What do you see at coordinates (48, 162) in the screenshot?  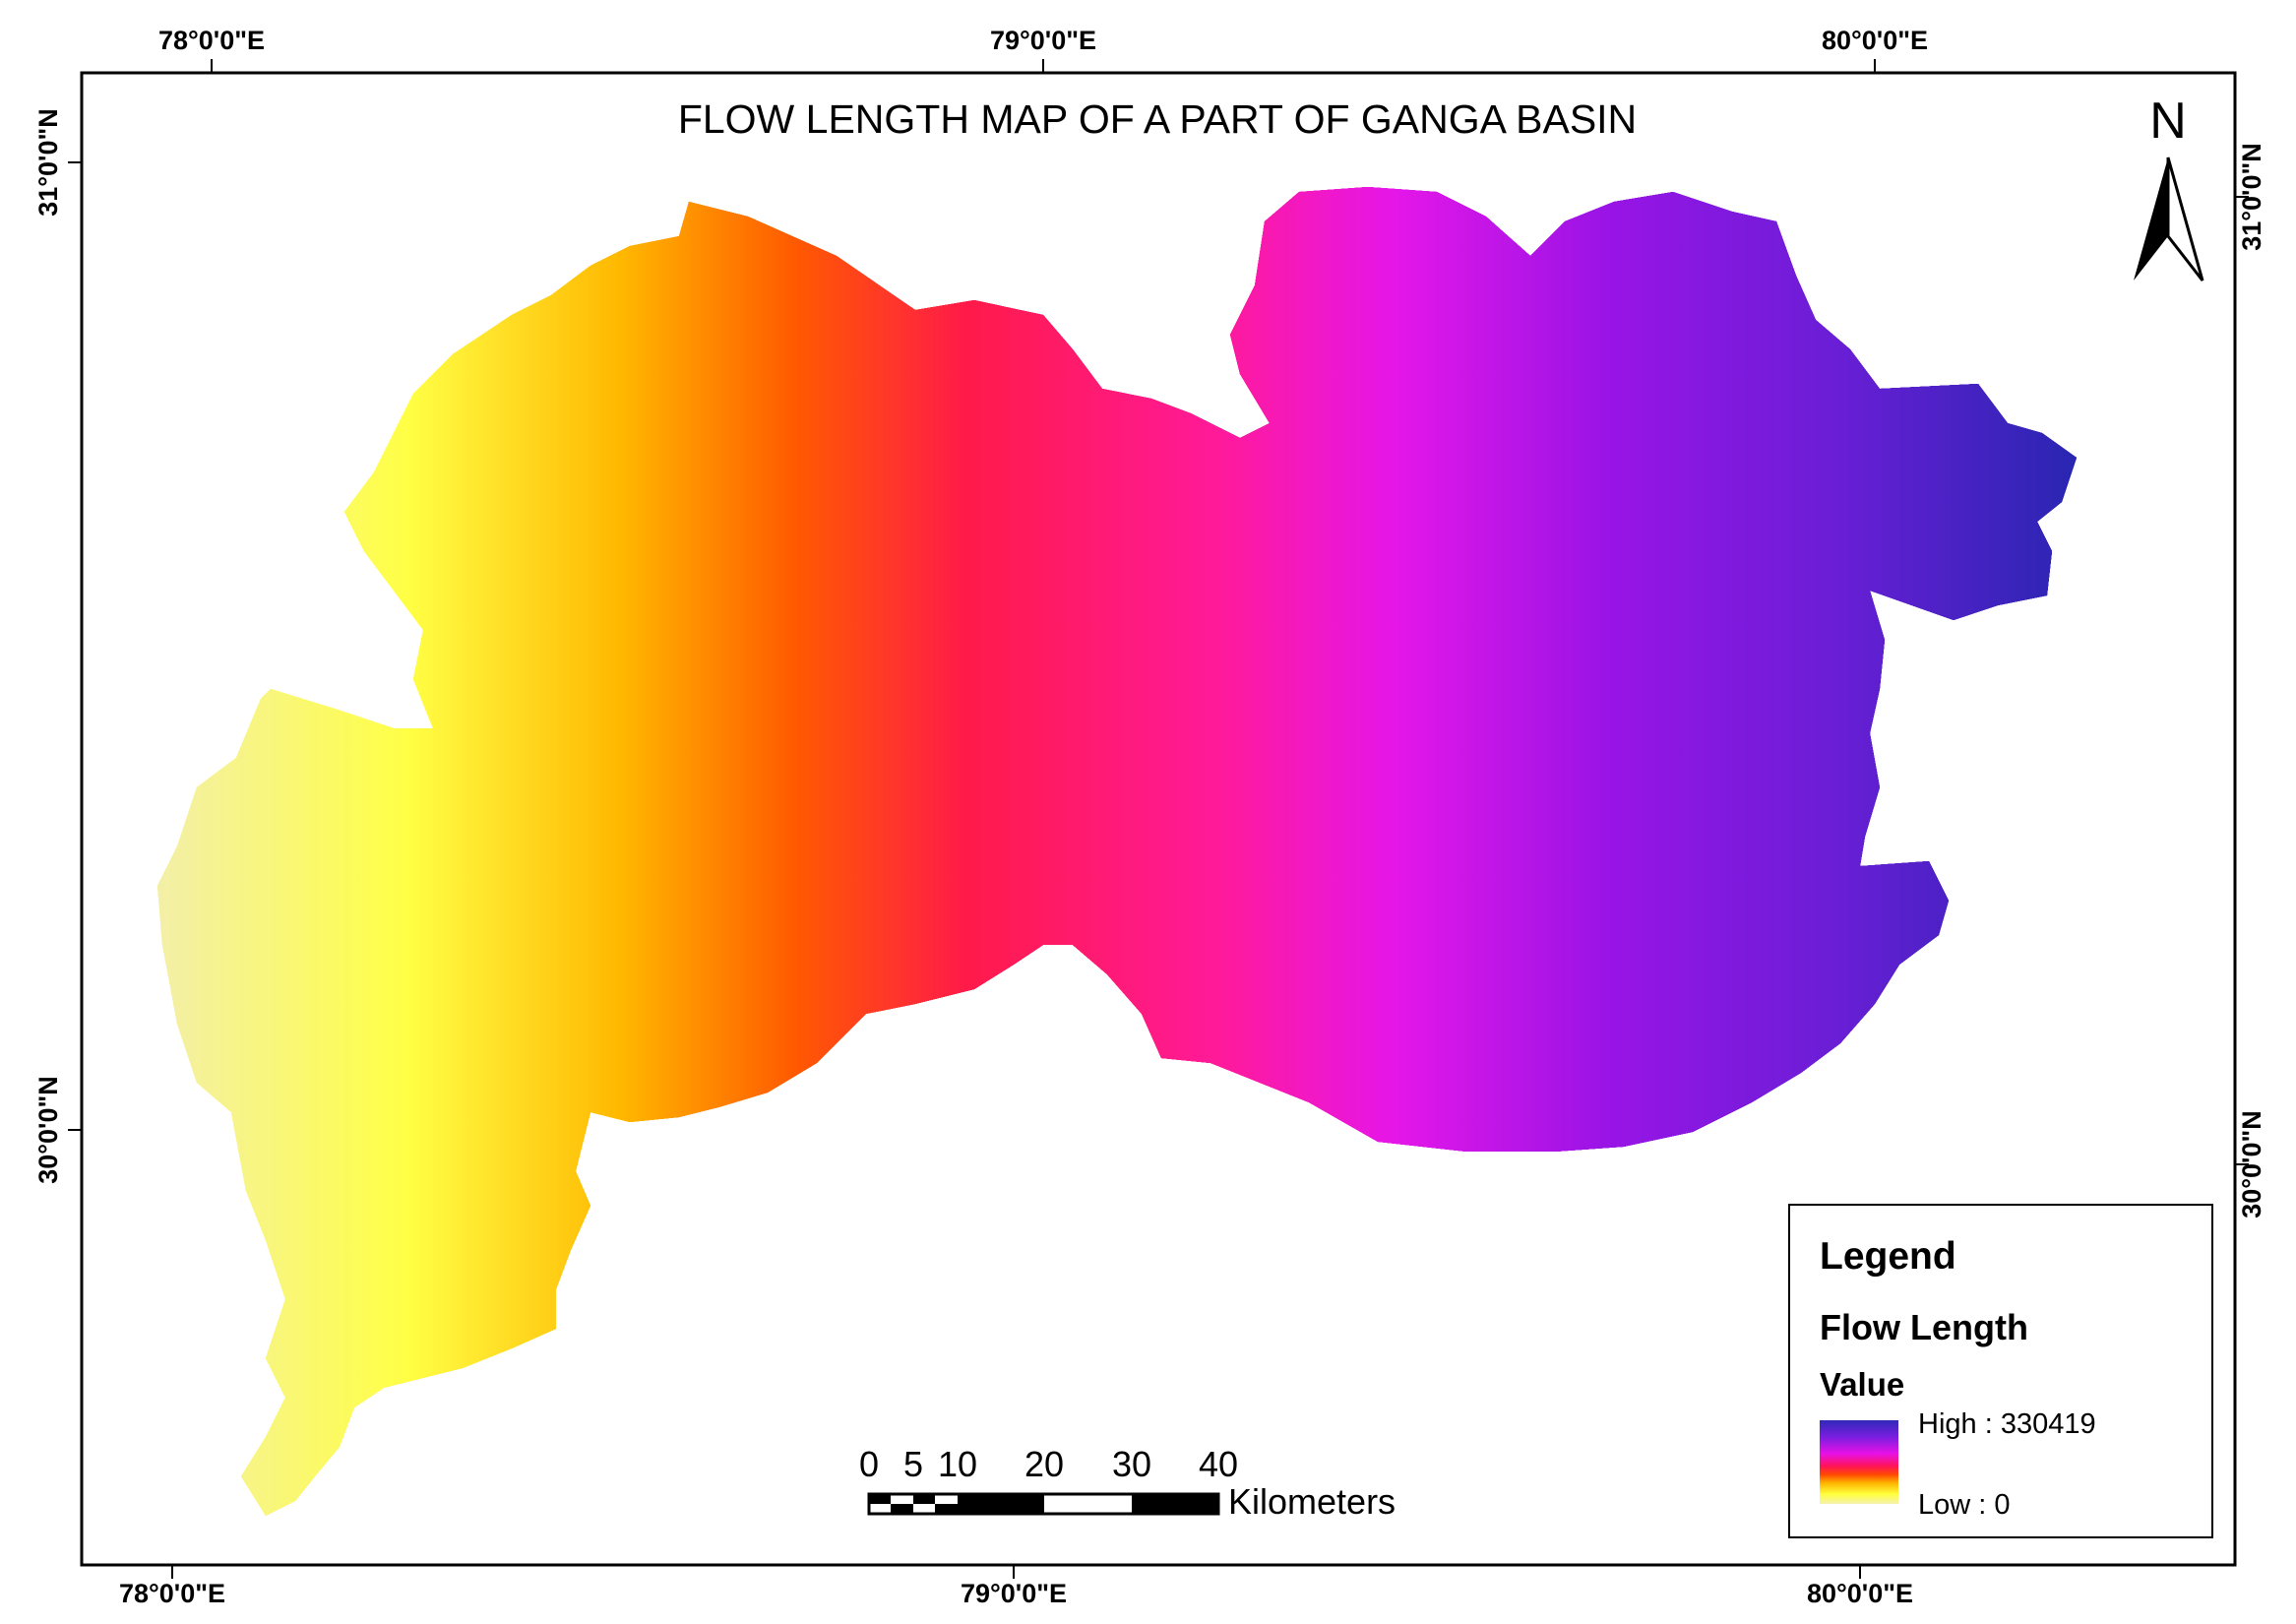 I see `left-lat-label-31: 31°0'0"N` at bounding box center [48, 162].